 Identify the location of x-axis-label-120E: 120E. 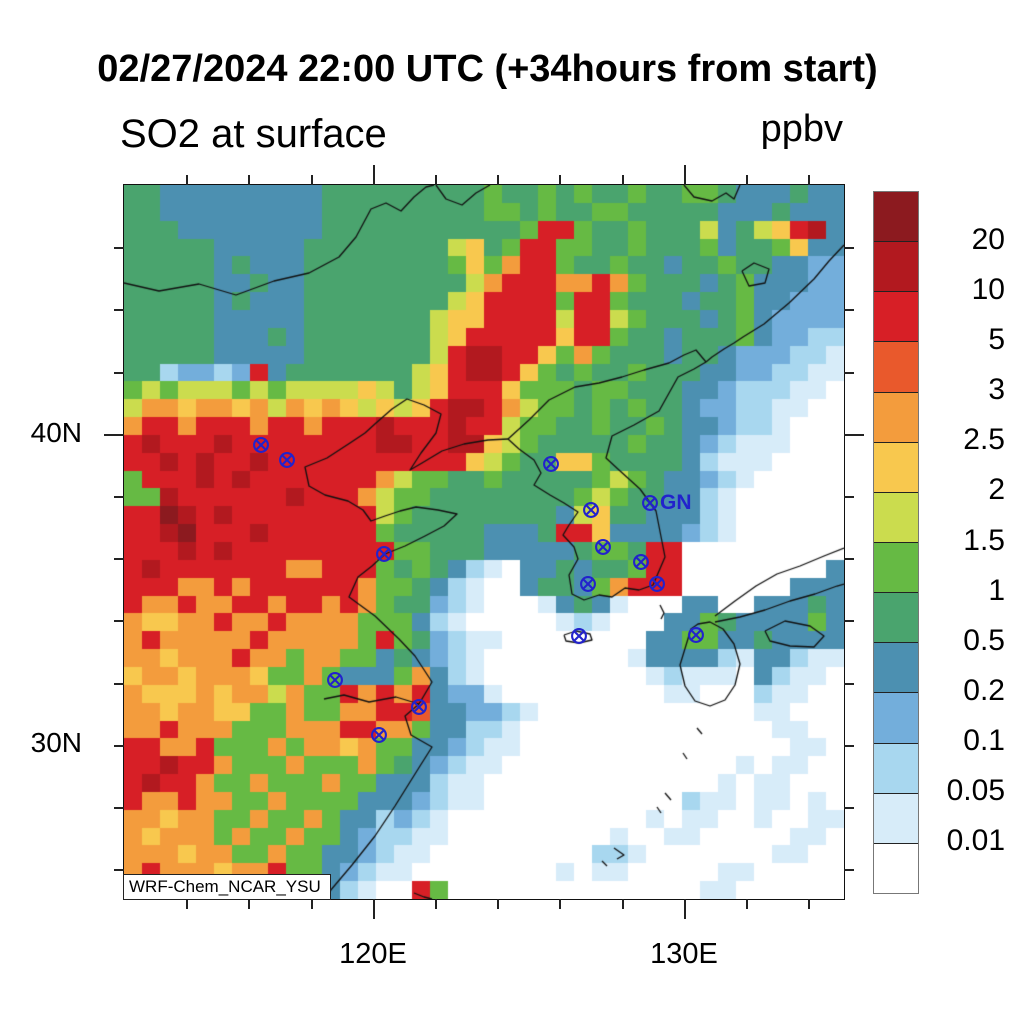
(373, 954).